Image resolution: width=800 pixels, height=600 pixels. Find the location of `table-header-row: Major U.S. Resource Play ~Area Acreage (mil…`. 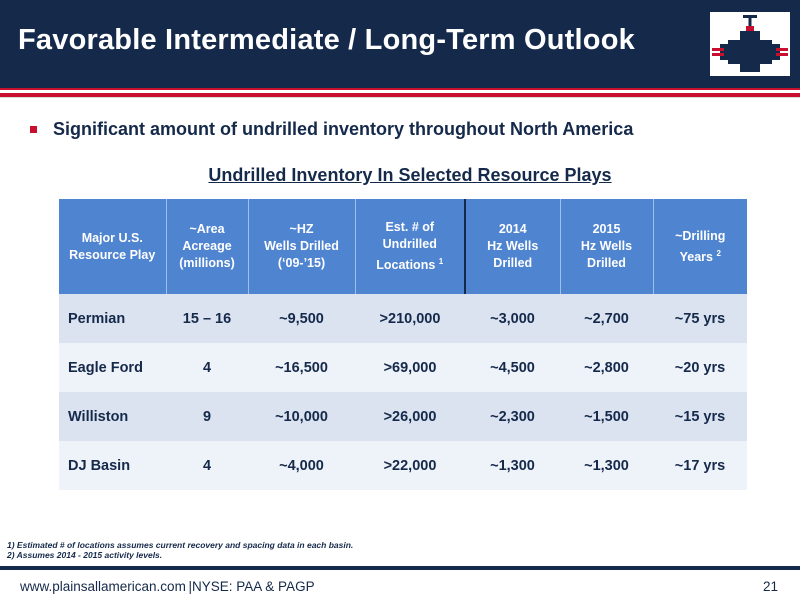

table-header-row: Major U.S. Resource Play ~Area Acreage (mil… is located at coordinates (403, 246).